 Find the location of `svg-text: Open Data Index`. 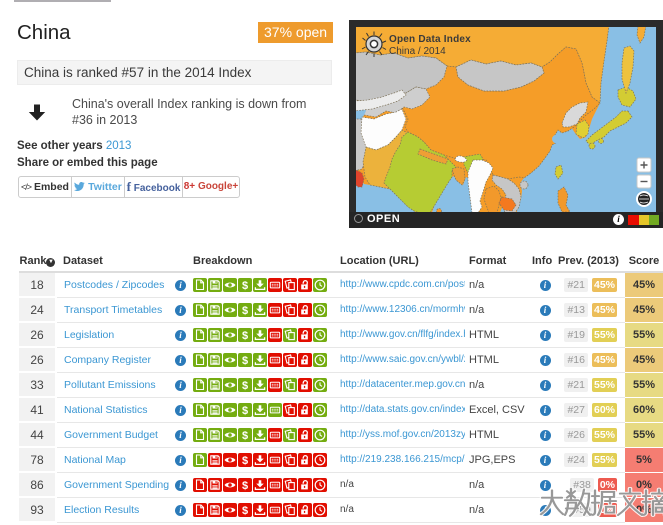

svg-text: Open Data Index is located at coordinates (430, 39).